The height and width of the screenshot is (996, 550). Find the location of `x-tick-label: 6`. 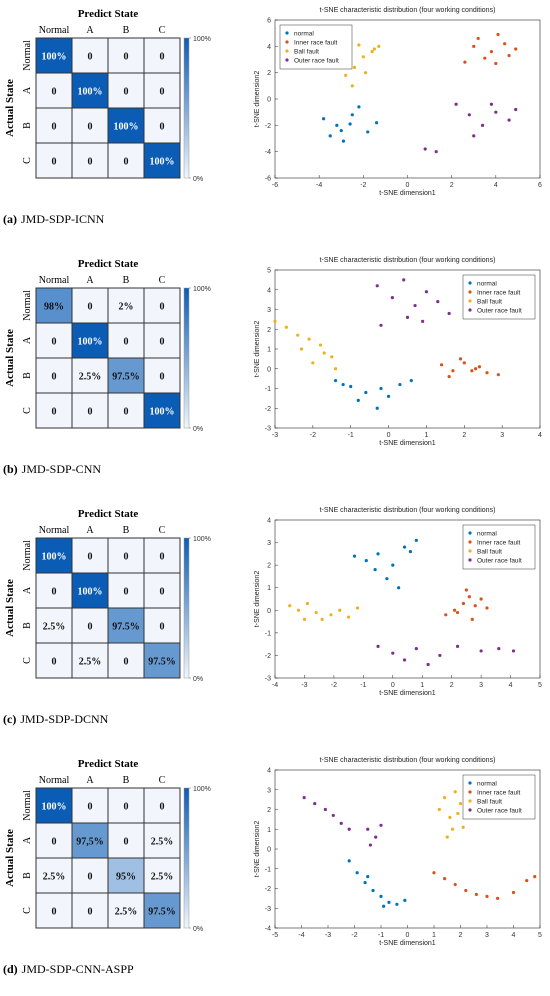

x-tick-label: 6 is located at coordinates (540, 185).